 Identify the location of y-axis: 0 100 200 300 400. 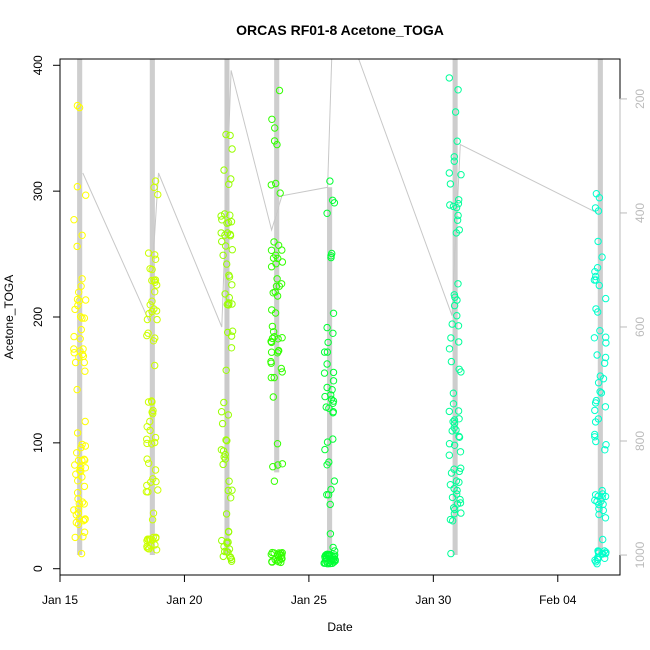
(46, 313).